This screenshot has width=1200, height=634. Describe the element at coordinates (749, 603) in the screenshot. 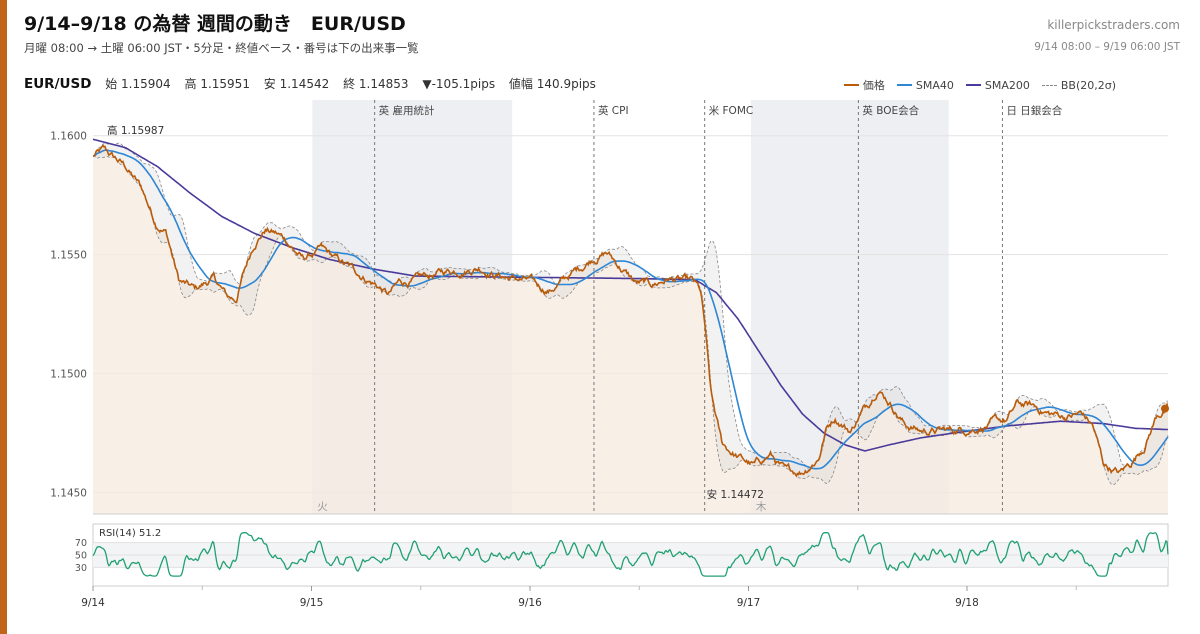

I see `x-tick-label: 9/17` at that location.